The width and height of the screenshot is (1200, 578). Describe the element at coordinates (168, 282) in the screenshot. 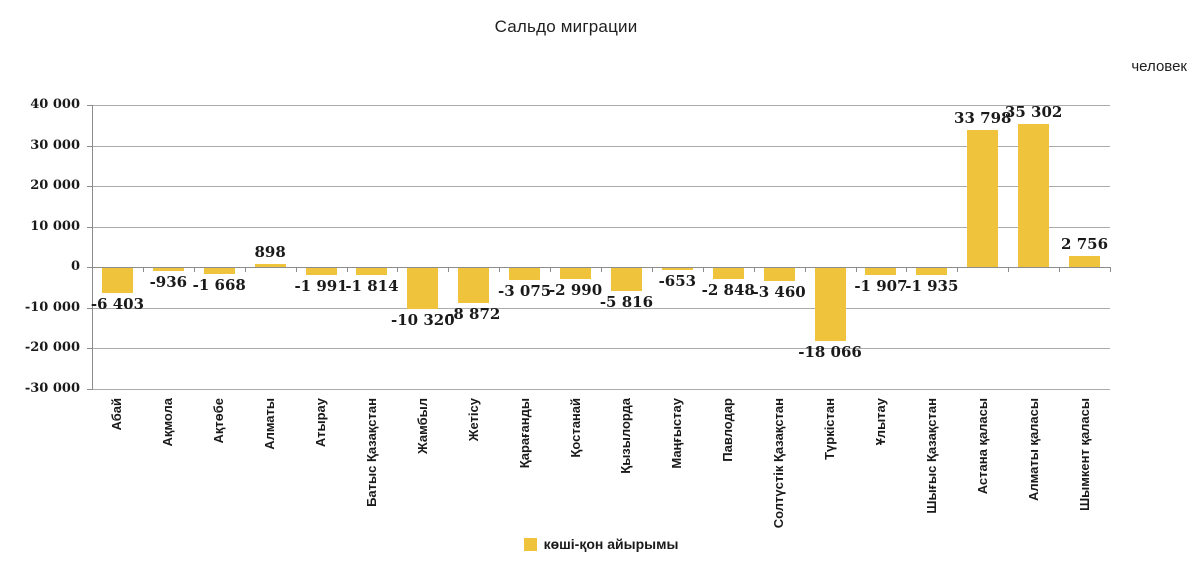

I see `bar-value-label: -936` at that location.